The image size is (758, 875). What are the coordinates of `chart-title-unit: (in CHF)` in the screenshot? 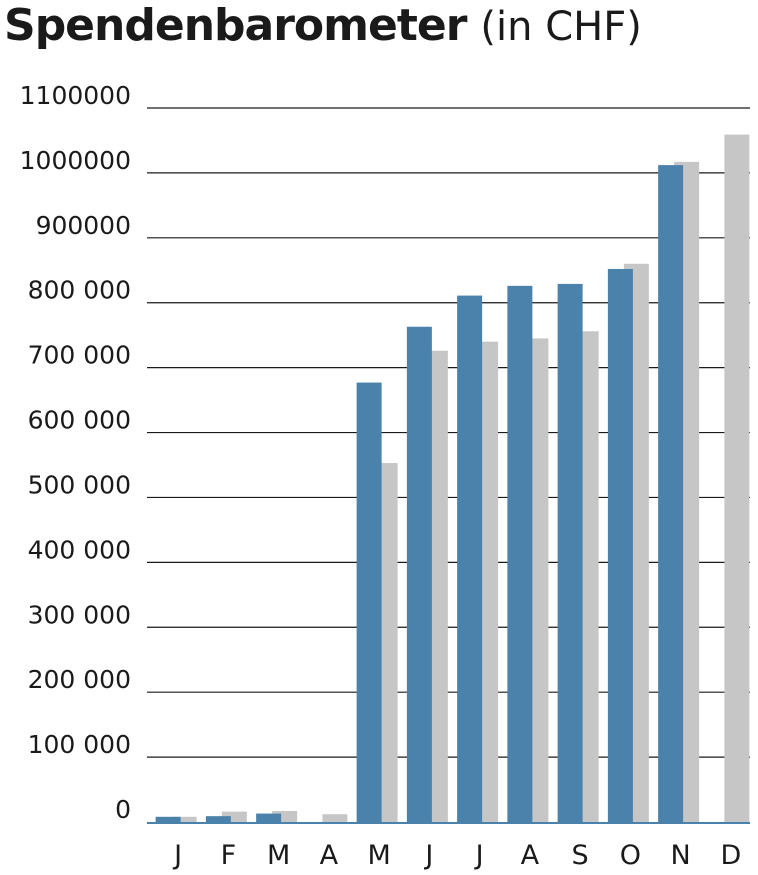 It's located at (561, 27).